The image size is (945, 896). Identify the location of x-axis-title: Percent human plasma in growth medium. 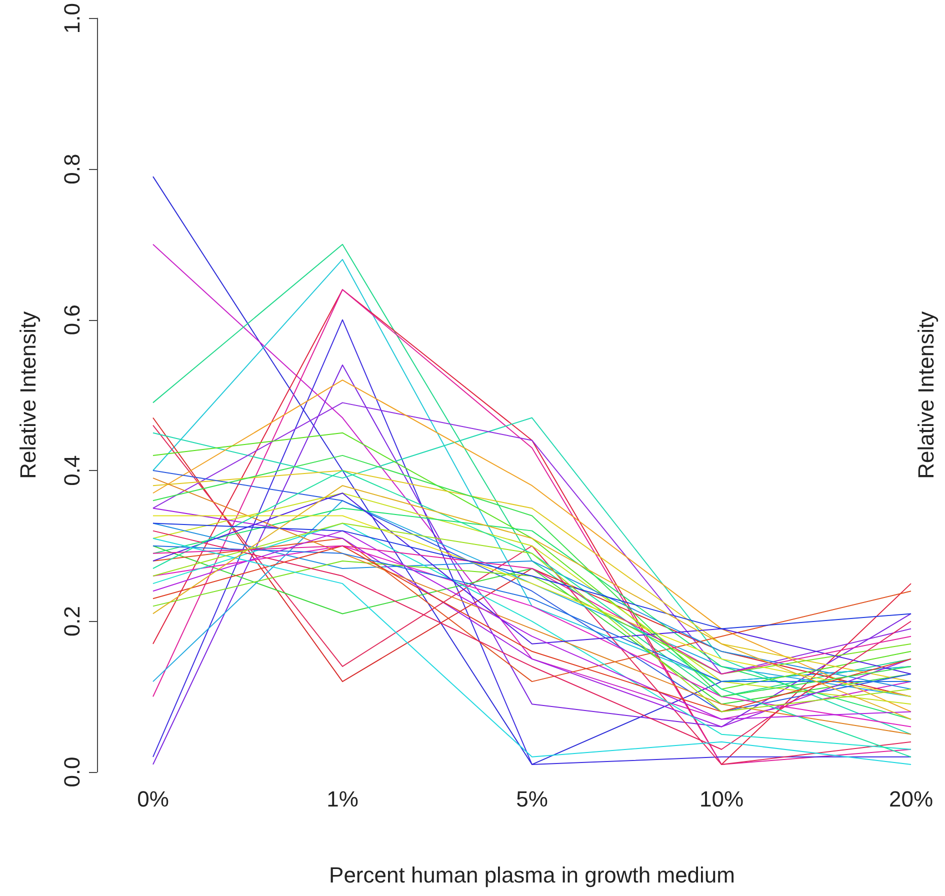
(532, 875).